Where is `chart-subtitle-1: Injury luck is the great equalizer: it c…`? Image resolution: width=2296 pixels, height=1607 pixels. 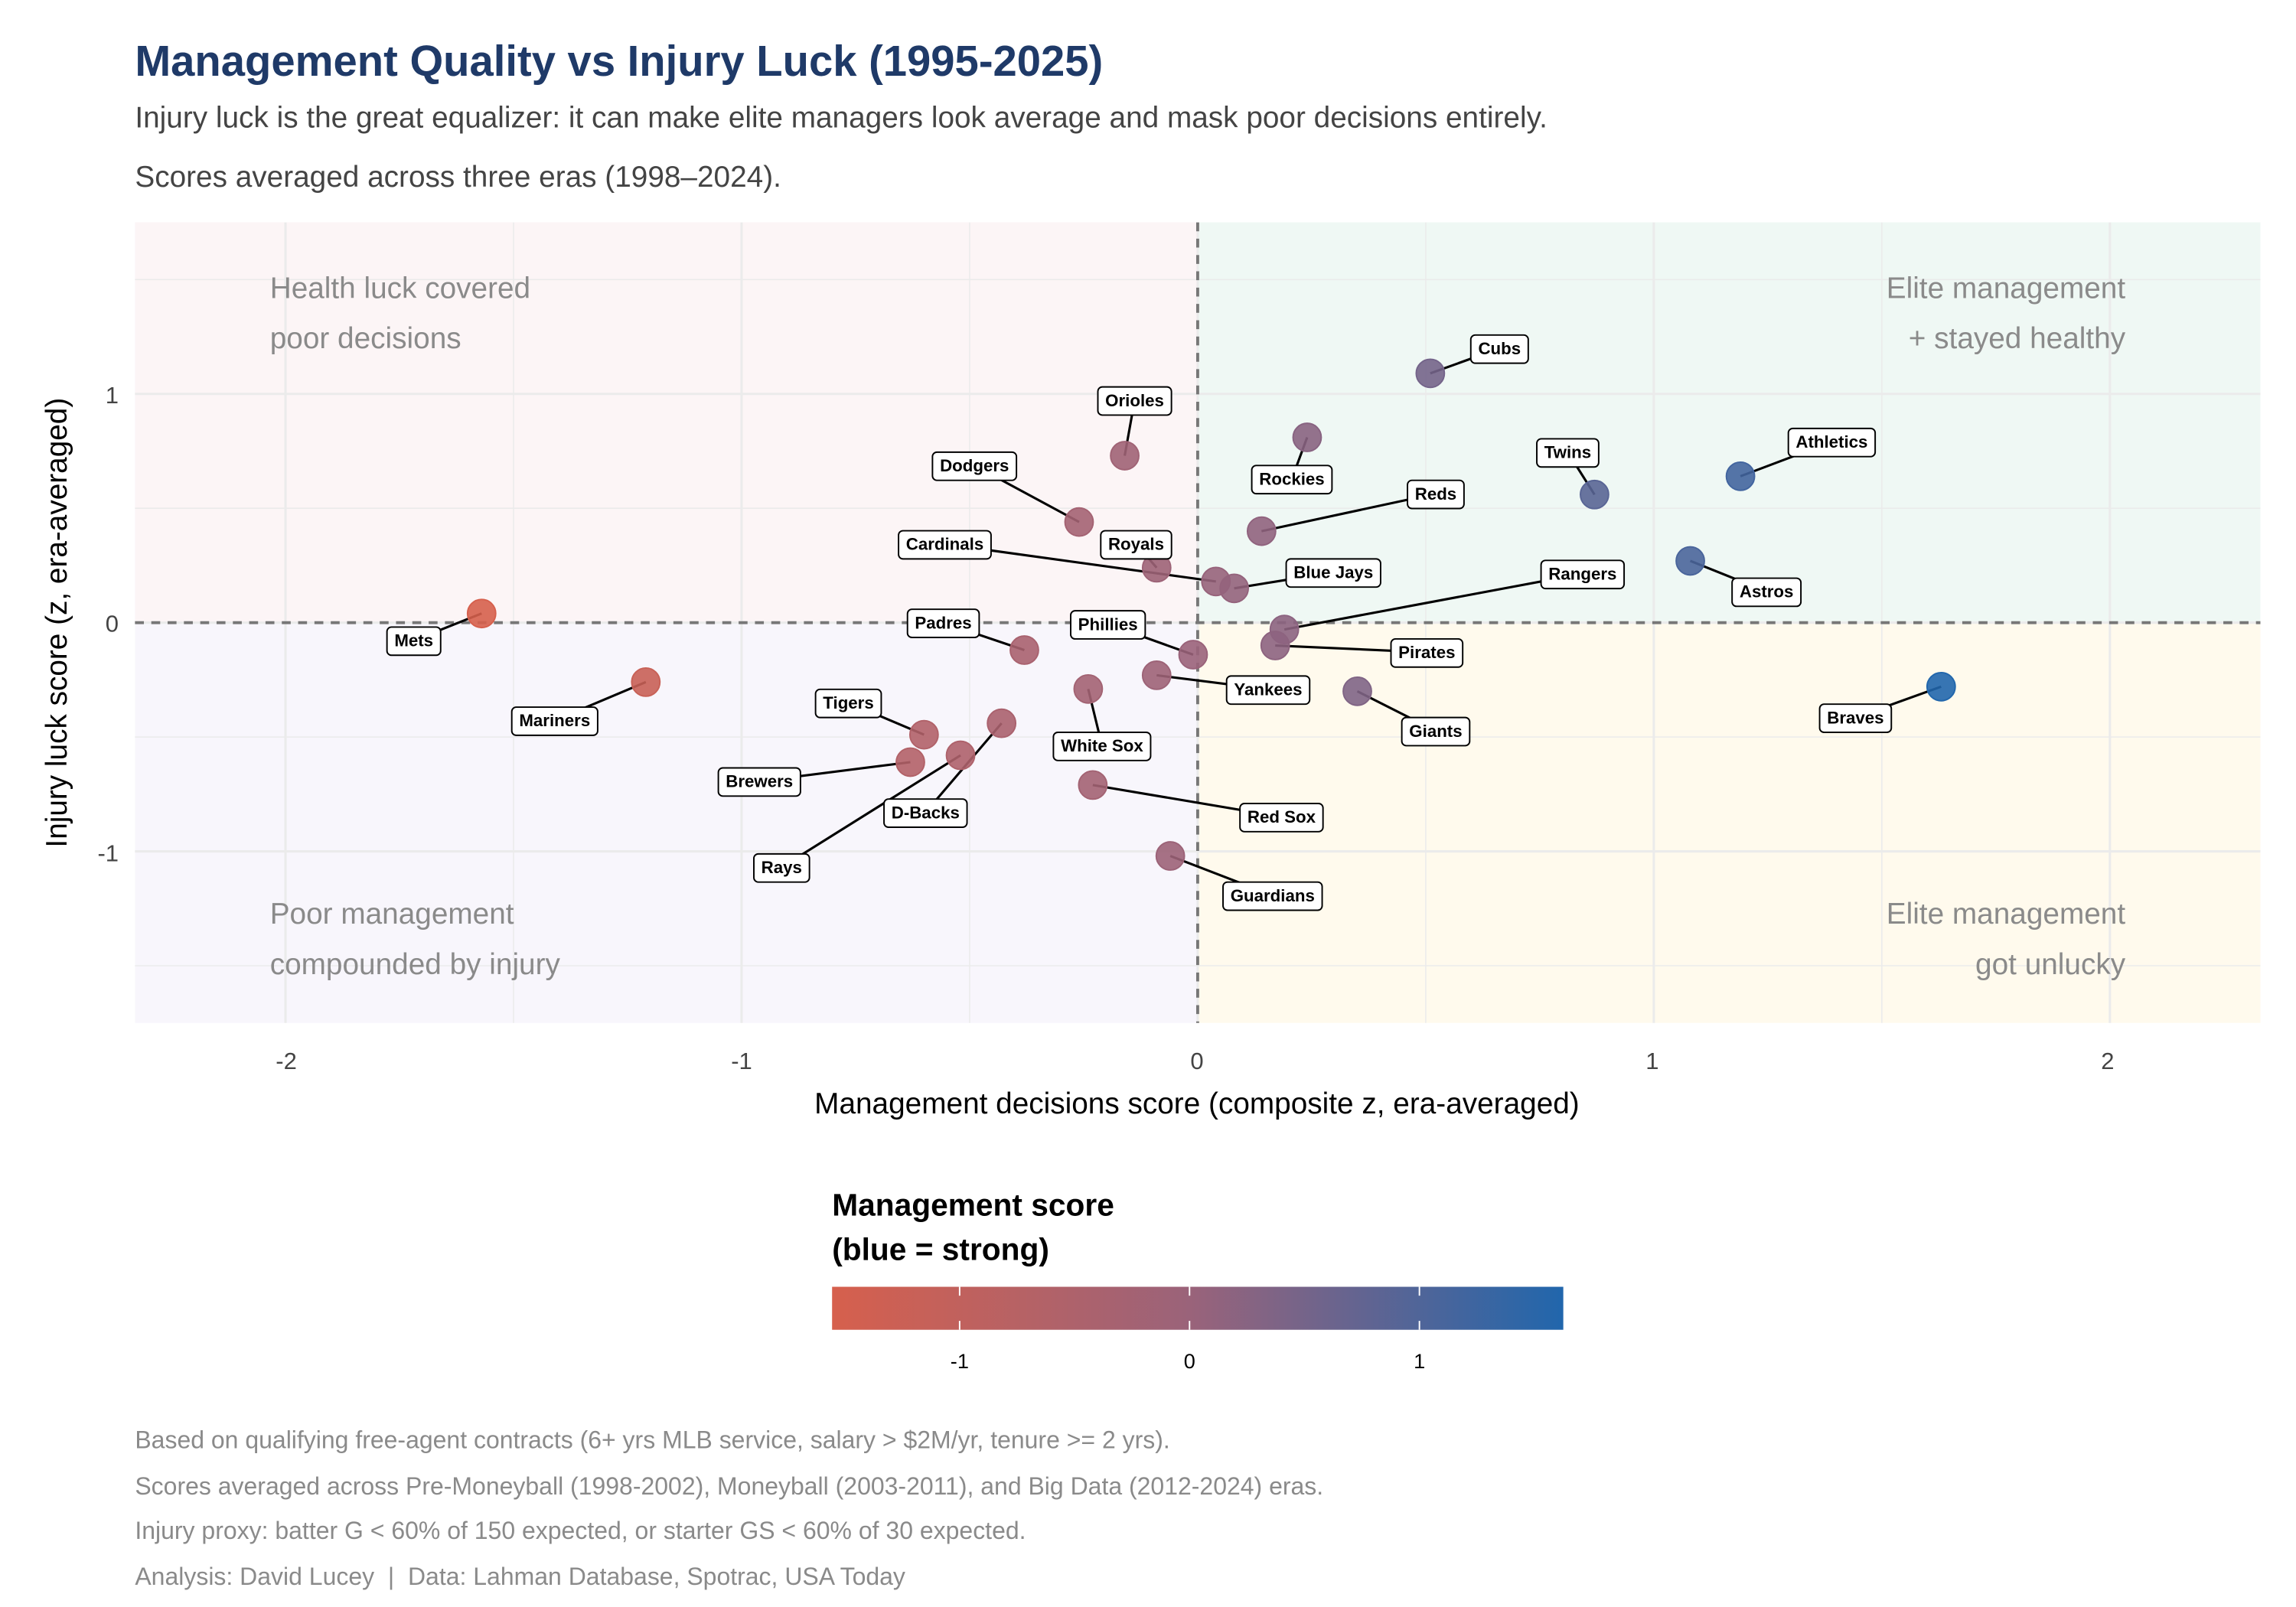 chart-subtitle-1: Injury luck is the great equalizer: it c… is located at coordinates (841, 119).